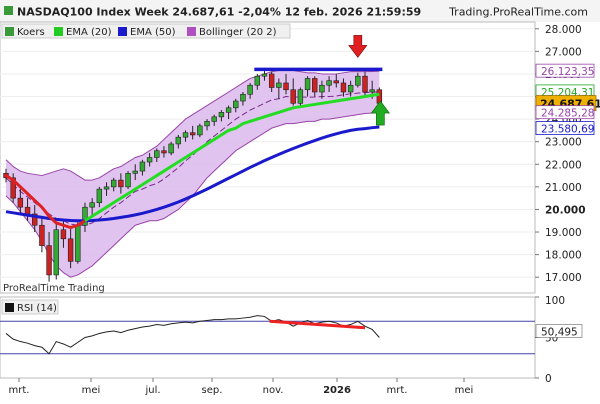 This screenshot has height=404, width=600. I want to click on legend-box, so click(146, 31).